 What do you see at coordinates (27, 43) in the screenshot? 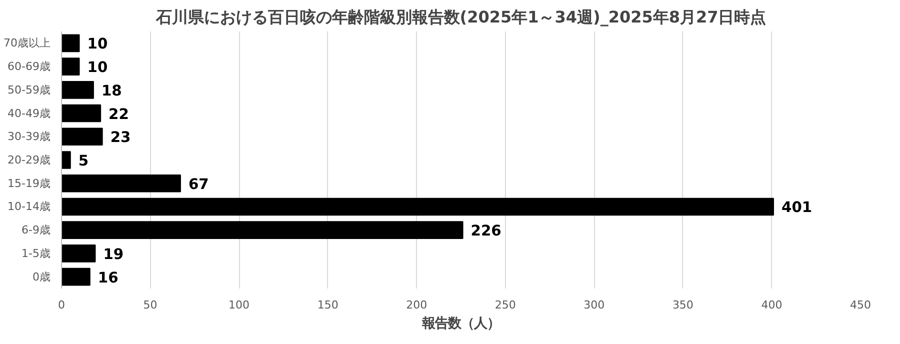
I see `y-tick-label: 70歳以上` at bounding box center [27, 43].